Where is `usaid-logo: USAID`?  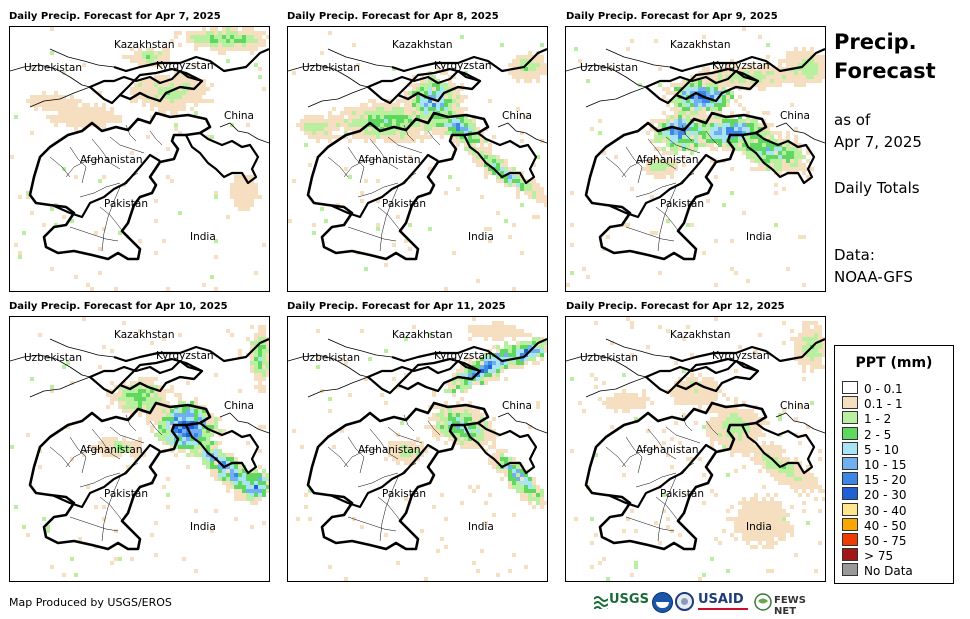 usaid-logo: USAID is located at coordinates (724, 602).